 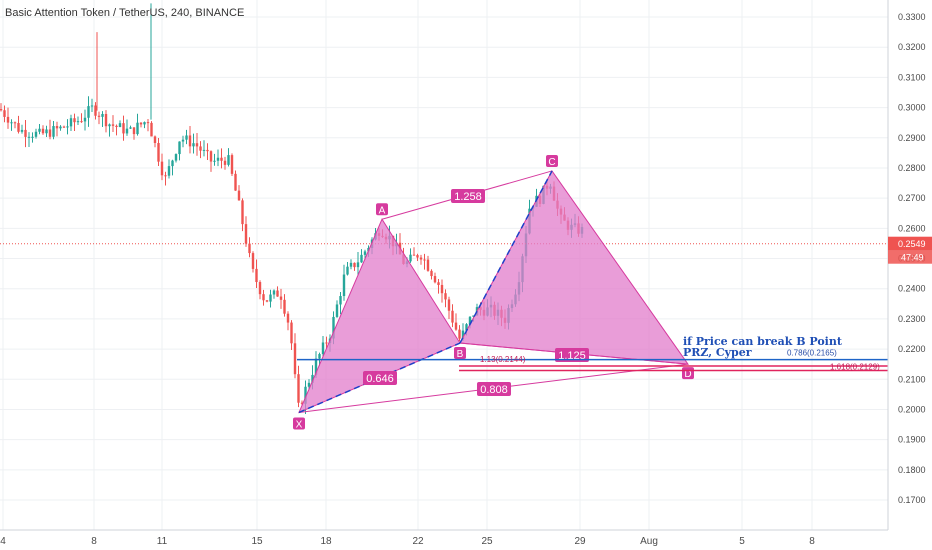 I want to click on fib-level-label: 1.13(0.2144), so click(x=503, y=359).